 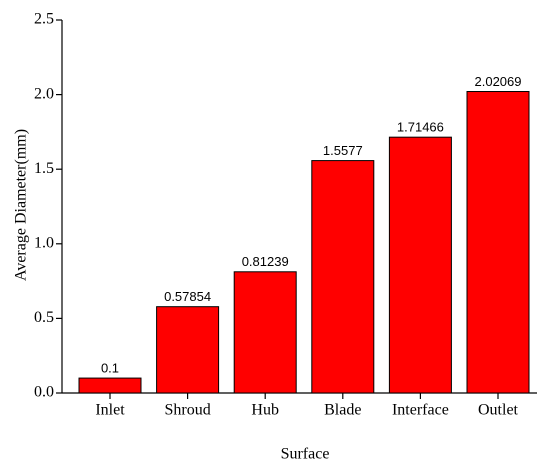 What do you see at coordinates (343, 150) in the screenshot?
I see `value-label: 1.5577` at bounding box center [343, 150].